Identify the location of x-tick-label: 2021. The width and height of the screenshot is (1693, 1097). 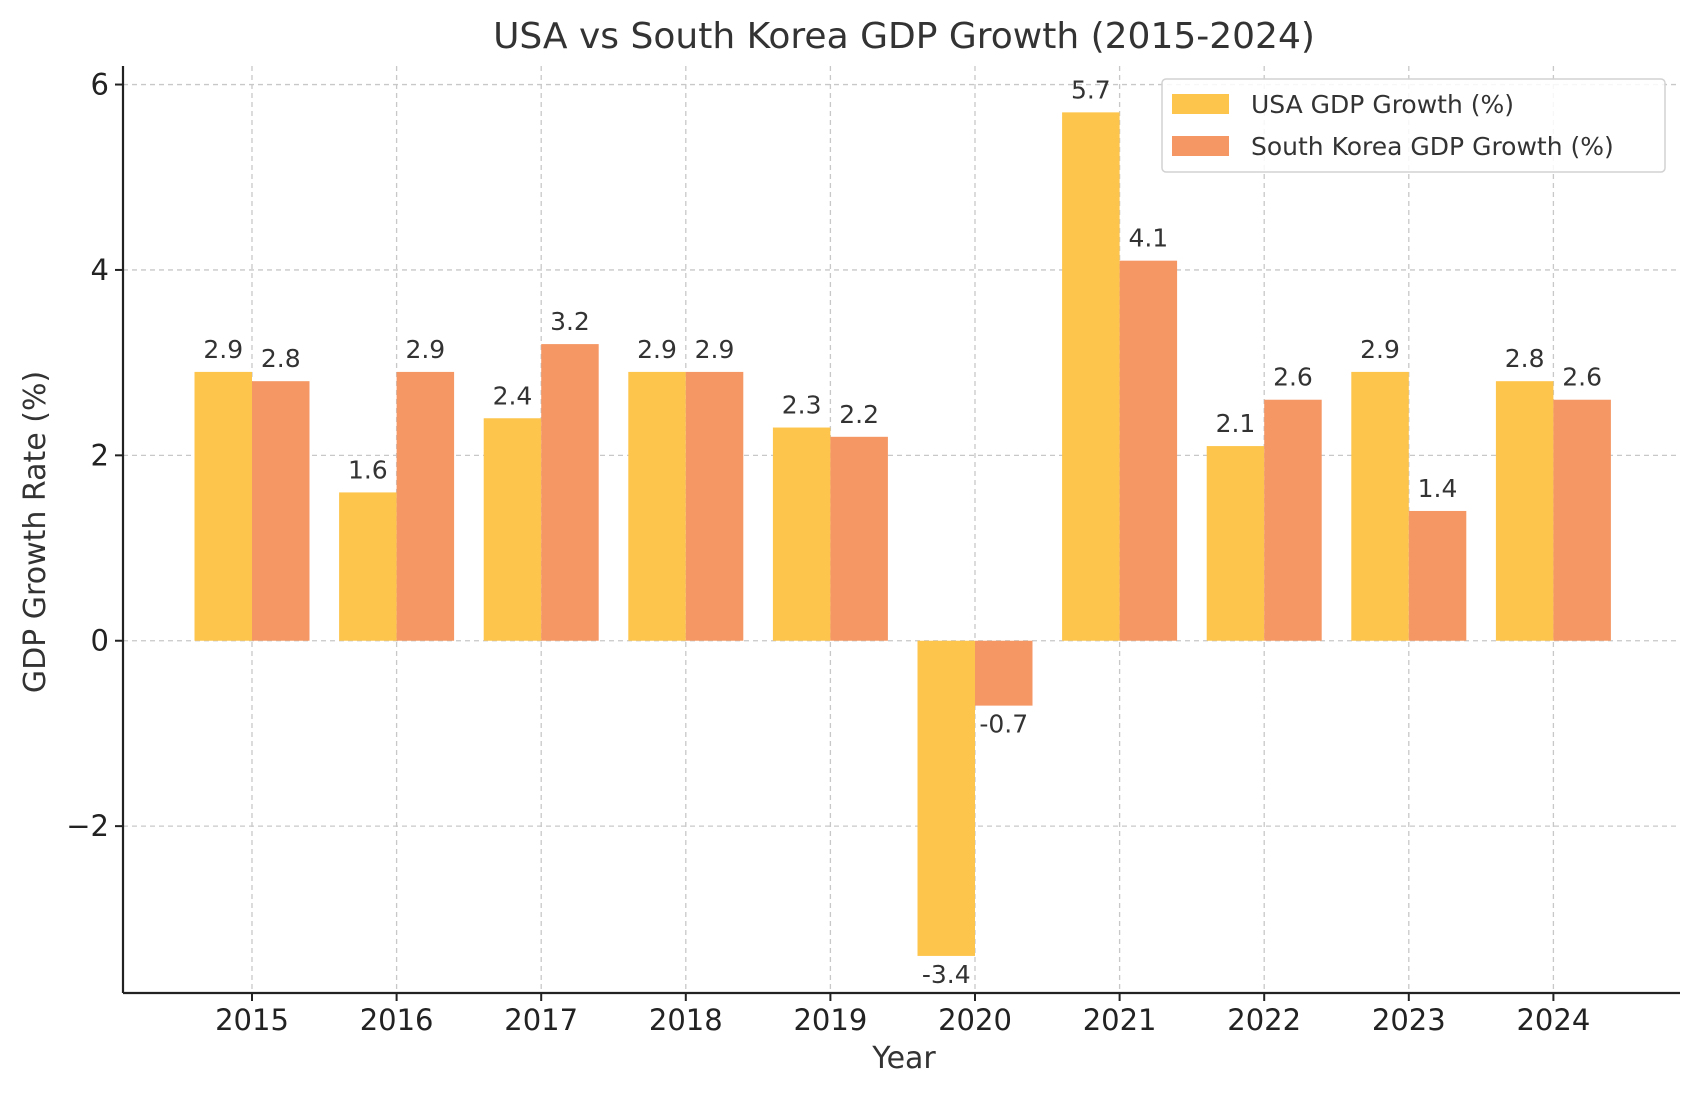
(1120, 1020).